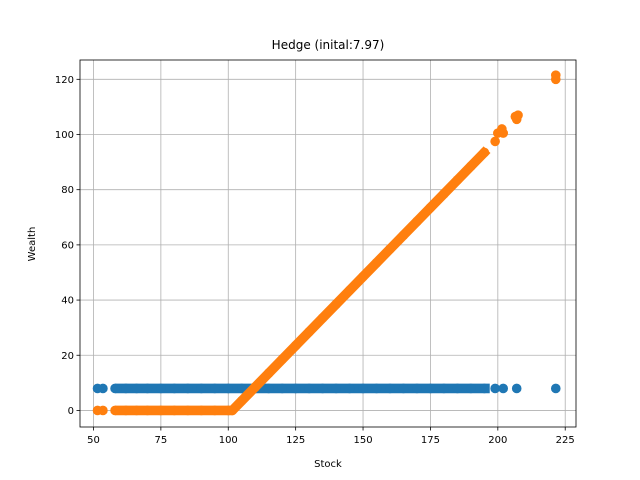 The width and height of the screenshot is (640, 480). What do you see at coordinates (67, 356) in the screenshot?
I see `y-tick-label: 20` at bounding box center [67, 356].